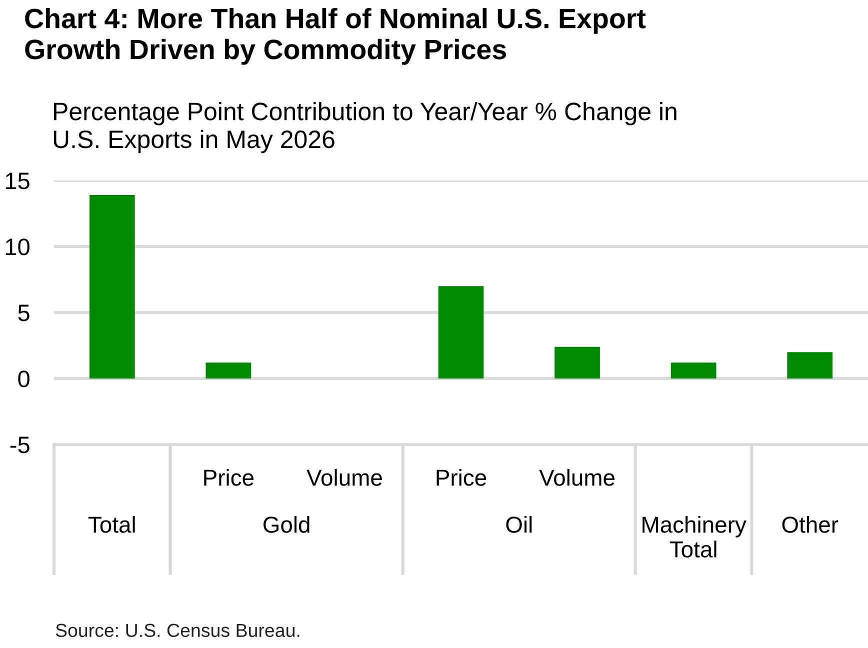 Image resolution: width=868 pixels, height=648 pixels. What do you see at coordinates (24, 379) in the screenshot?
I see `y-tick-label: 0` at bounding box center [24, 379].